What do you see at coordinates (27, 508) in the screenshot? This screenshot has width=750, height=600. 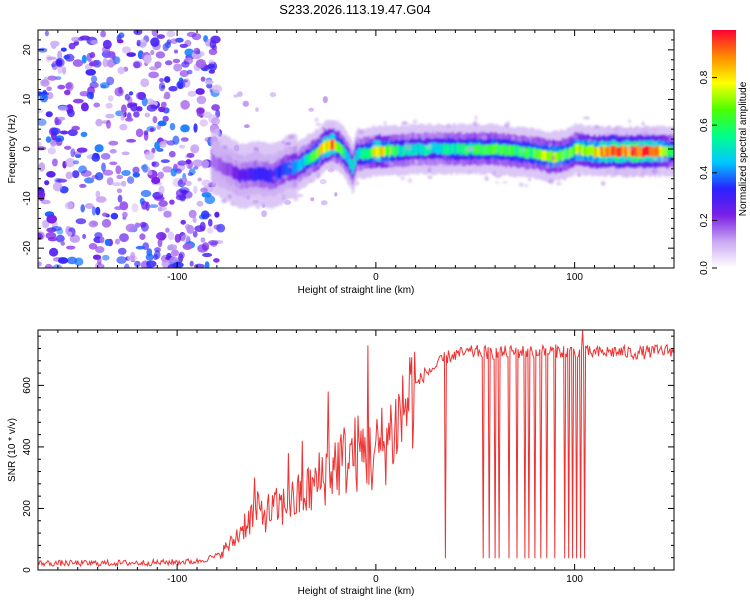 I see `snr-y-tick-label: 200` at bounding box center [27, 508].